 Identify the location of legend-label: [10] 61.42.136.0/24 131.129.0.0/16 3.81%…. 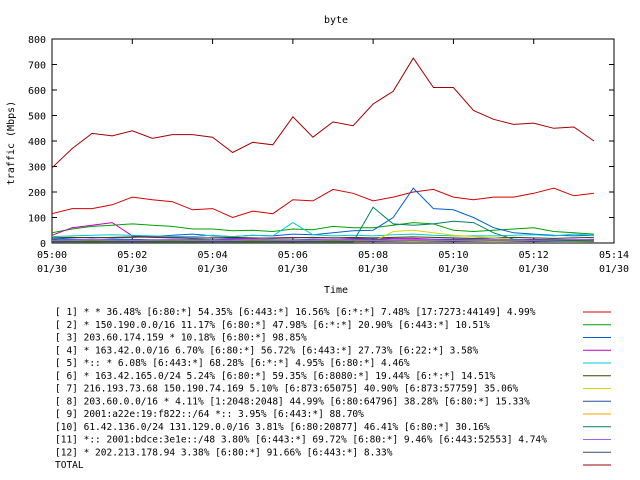
(272, 427).